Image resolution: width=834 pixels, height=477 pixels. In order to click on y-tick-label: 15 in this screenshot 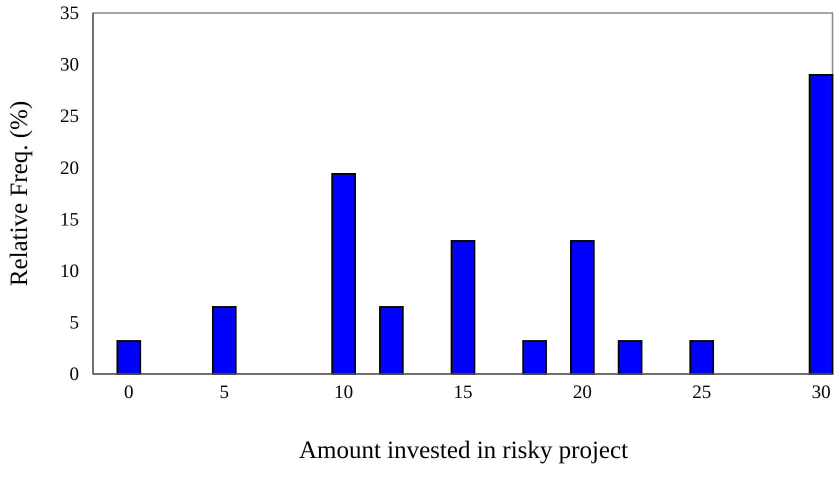, I will do `click(69, 219)`.